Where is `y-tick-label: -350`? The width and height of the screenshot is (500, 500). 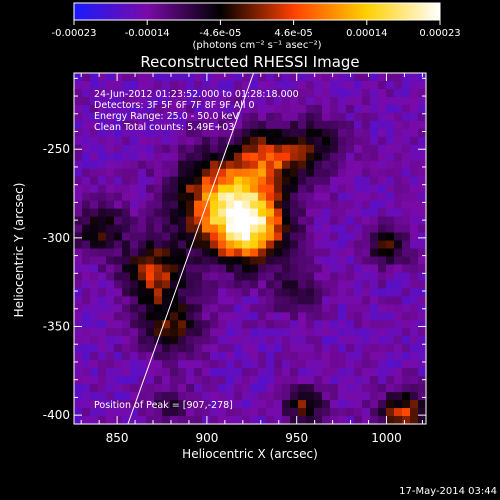
y-tick-label: -350 is located at coordinates (56, 327).